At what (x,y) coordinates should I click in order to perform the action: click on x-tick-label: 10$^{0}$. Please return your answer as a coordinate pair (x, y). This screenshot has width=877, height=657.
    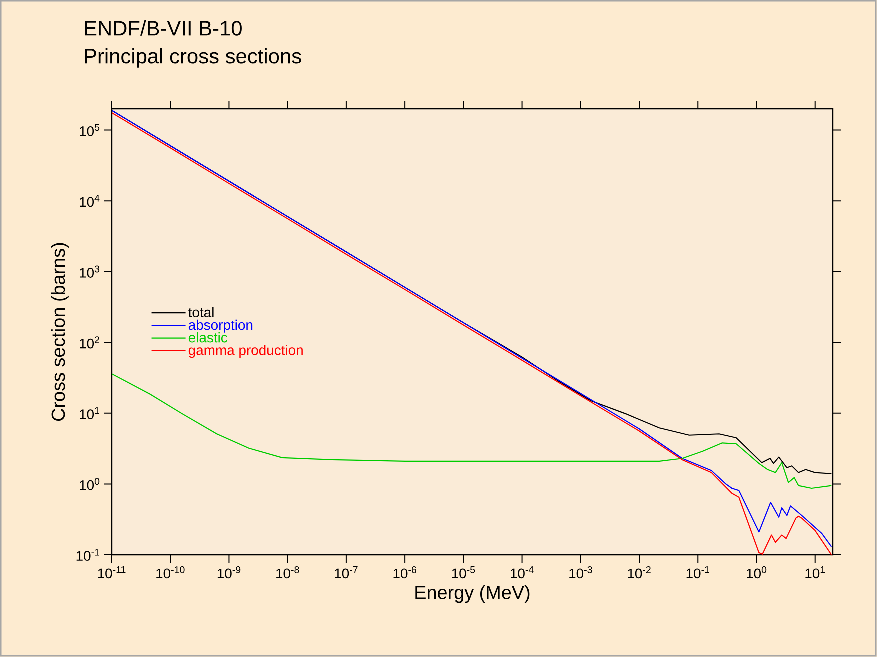
    Looking at the image, I should click on (757, 572).